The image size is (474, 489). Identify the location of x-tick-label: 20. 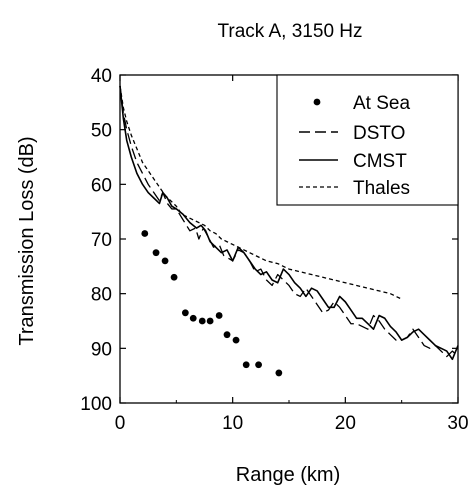
(345, 423).